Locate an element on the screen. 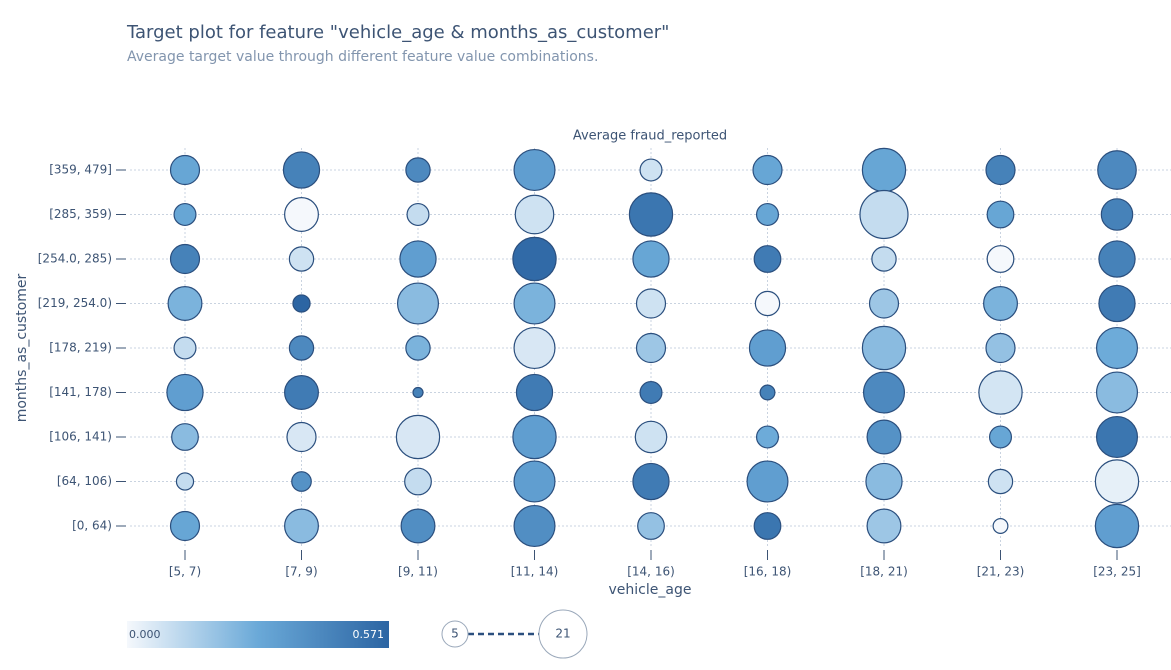 Image resolution: width=1171 pixels, height=670 pixels. y-axis-label: months_as_customer is located at coordinates (22, 347).